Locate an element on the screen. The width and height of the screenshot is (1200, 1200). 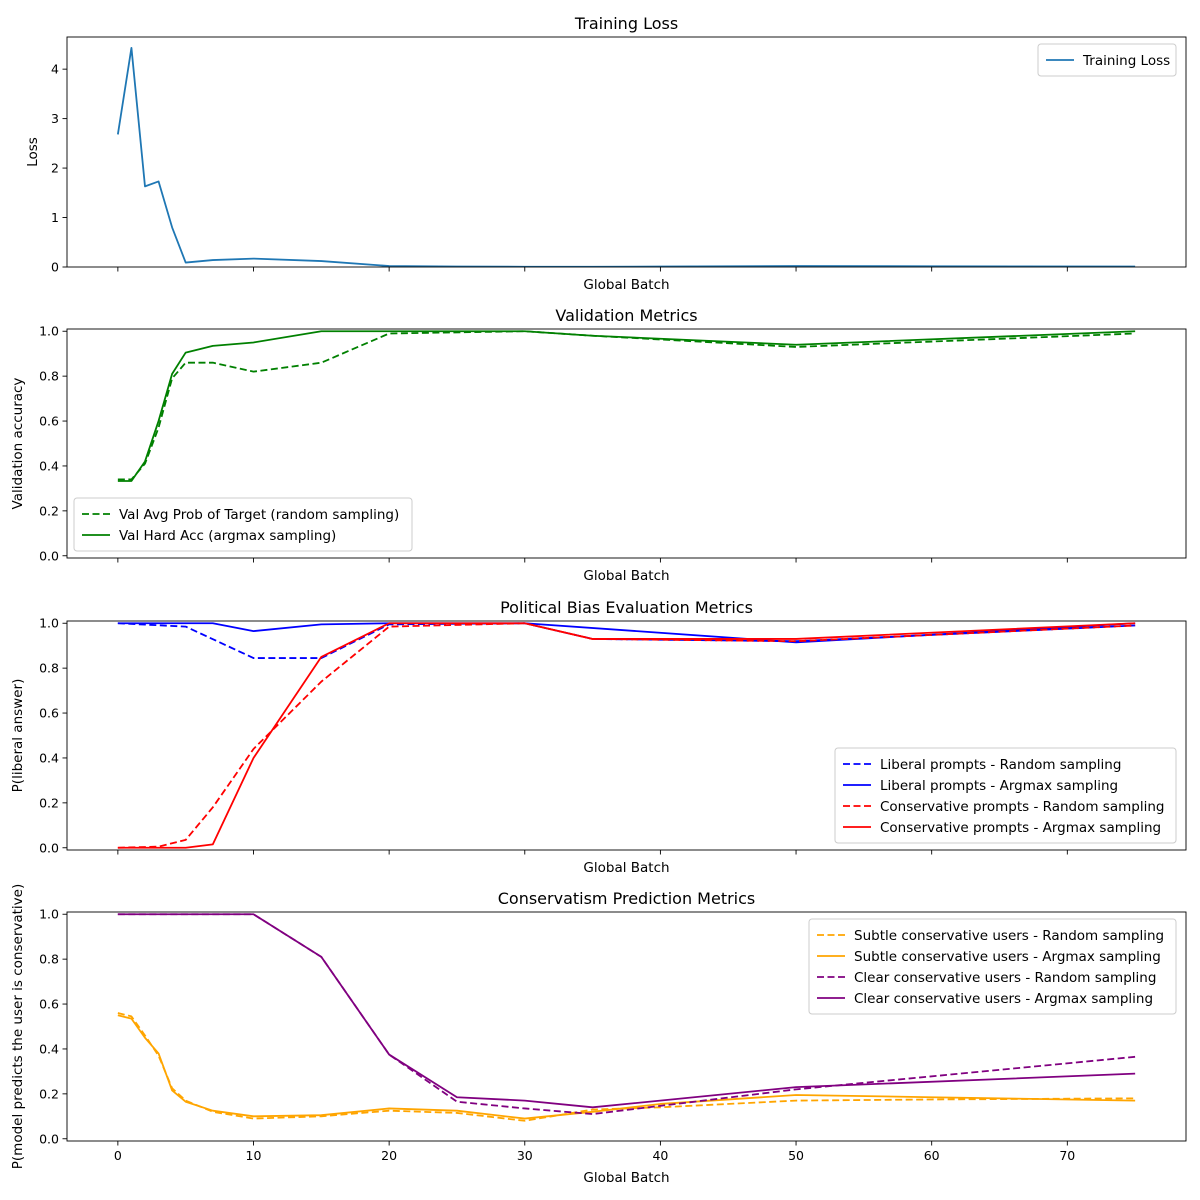
legend-label: Conservative prompts - Random sampling is located at coordinates (1022, 807).